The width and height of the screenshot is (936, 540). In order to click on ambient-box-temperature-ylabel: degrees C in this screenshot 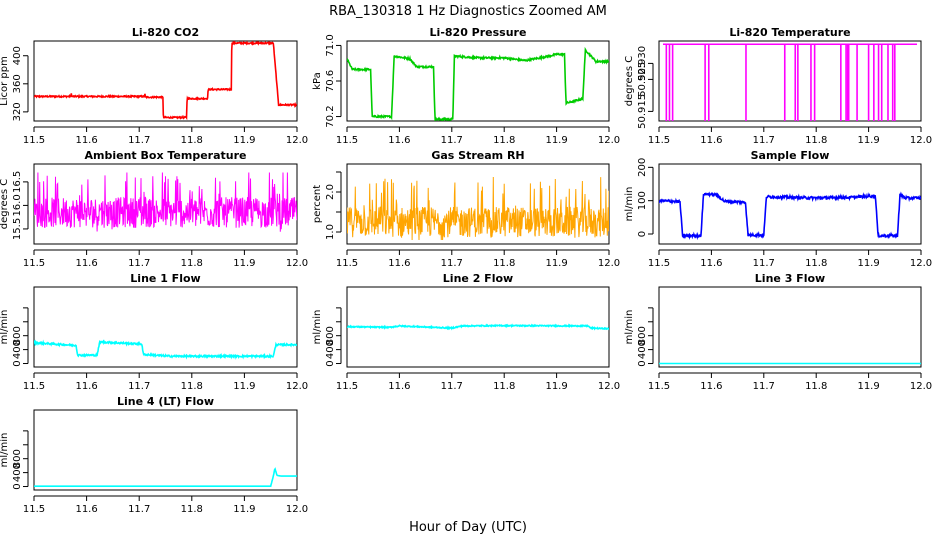, I will do `click(5, 204)`.